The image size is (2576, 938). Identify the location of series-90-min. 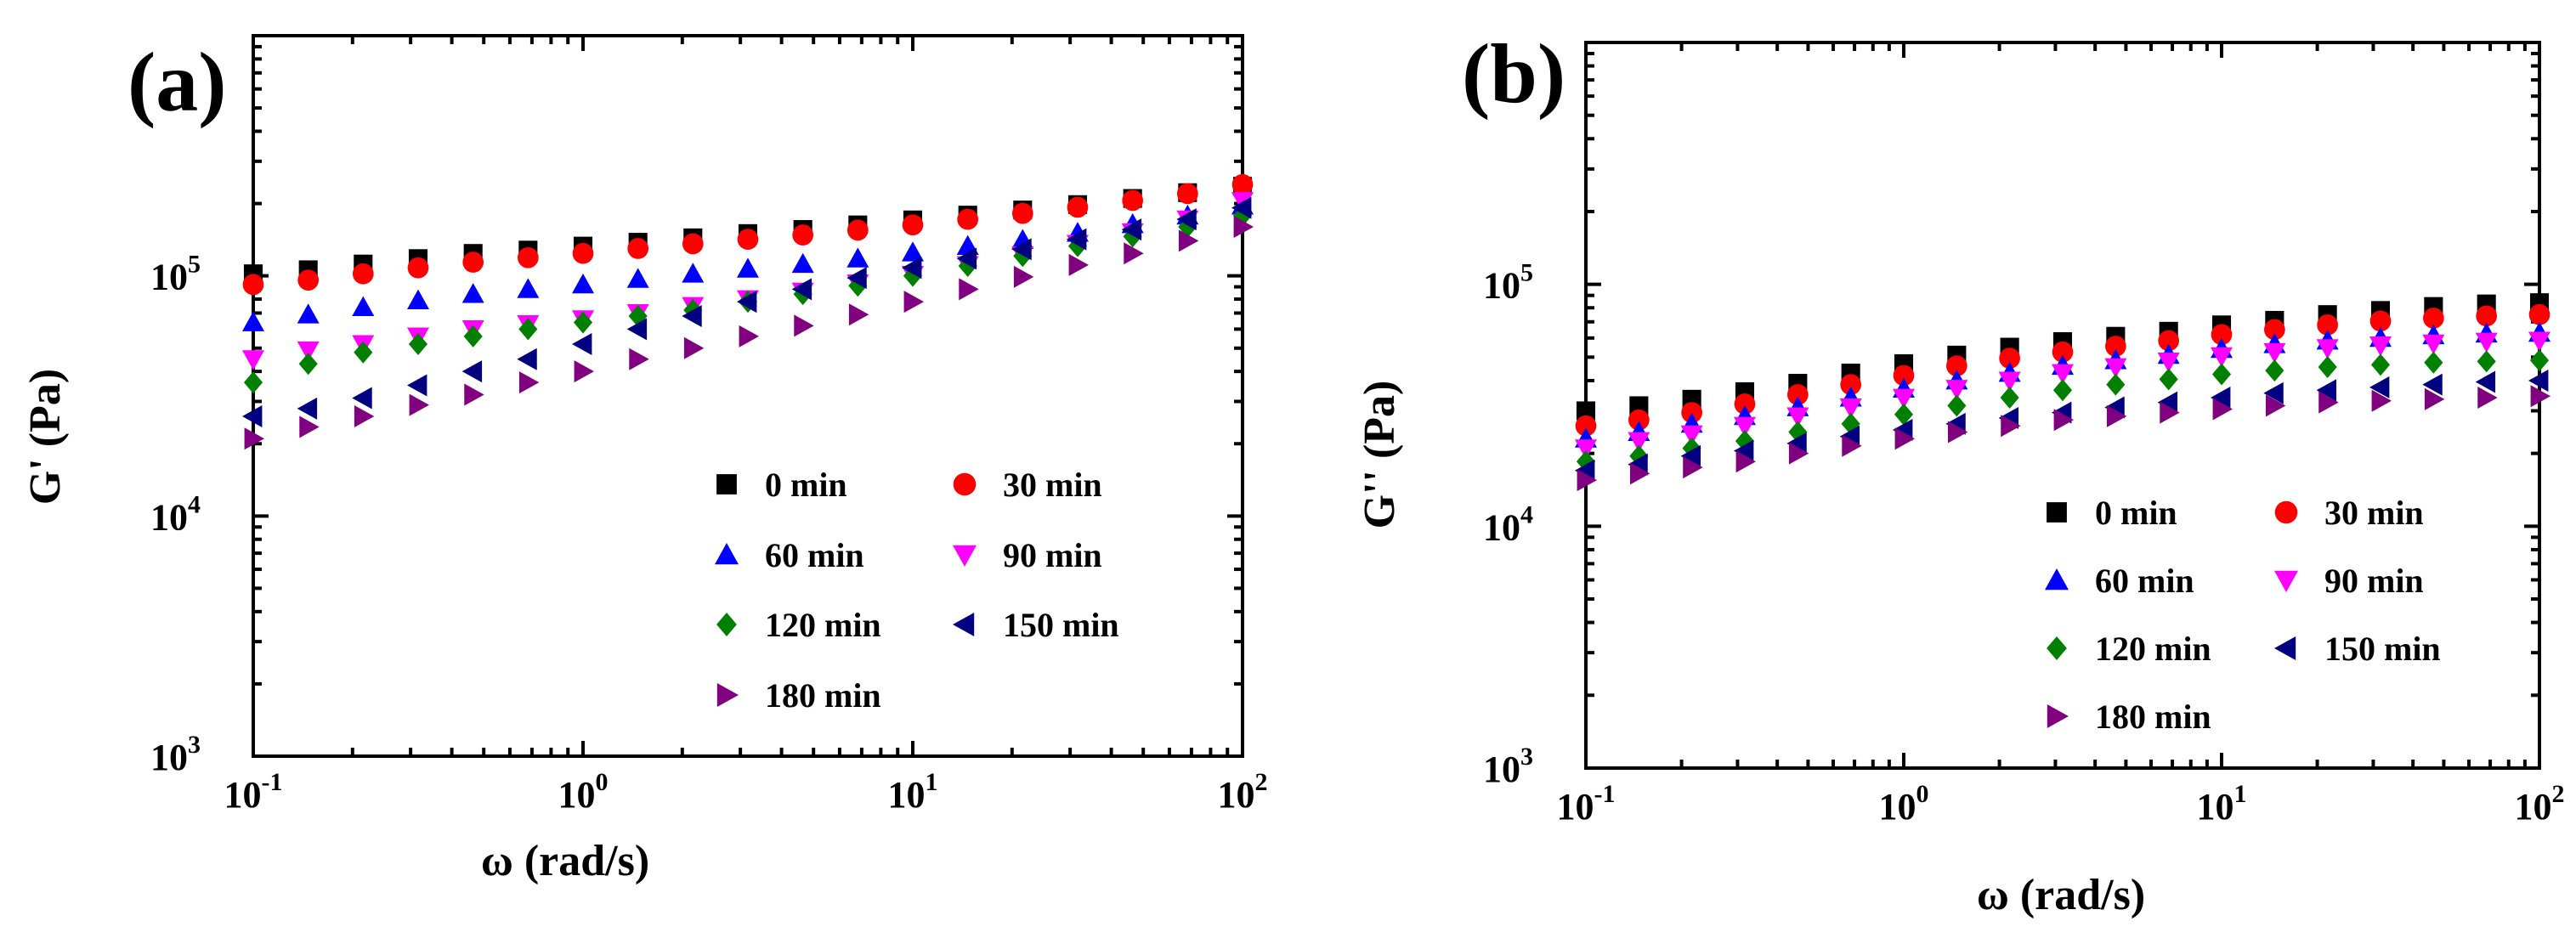
(2063, 395).